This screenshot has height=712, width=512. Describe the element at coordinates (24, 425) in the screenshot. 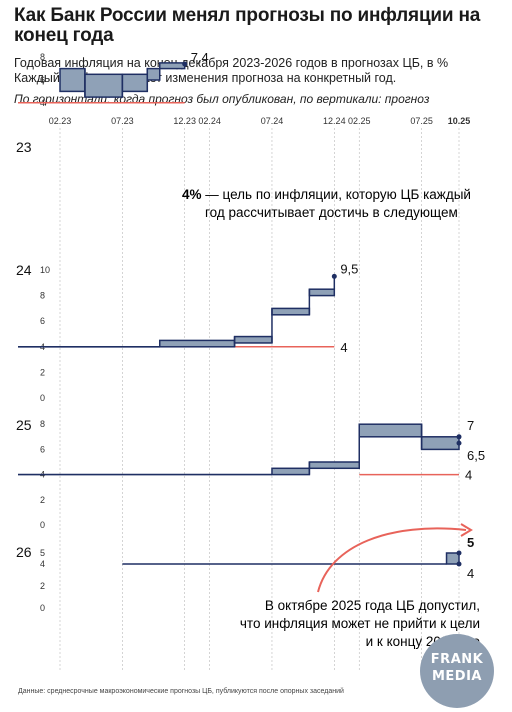

I see `panel-year-label: 25` at that location.